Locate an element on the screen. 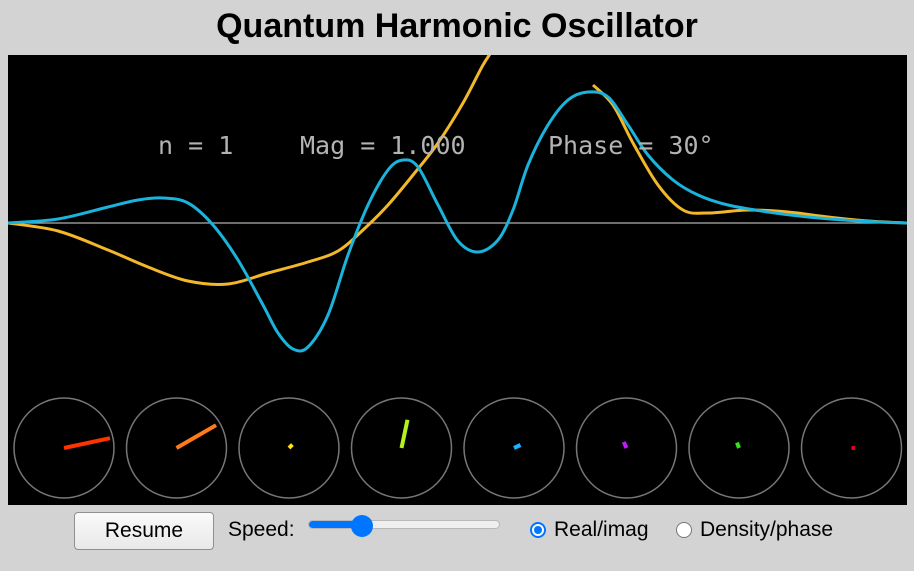  speed-slider is located at coordinates (404, 526).